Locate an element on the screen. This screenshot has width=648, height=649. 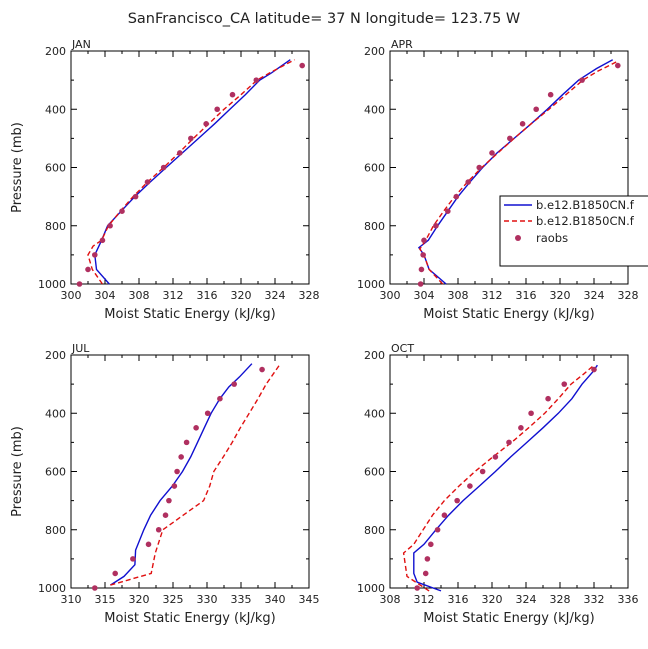
x-tick-label: 332 is located at coordinates (594, 599).